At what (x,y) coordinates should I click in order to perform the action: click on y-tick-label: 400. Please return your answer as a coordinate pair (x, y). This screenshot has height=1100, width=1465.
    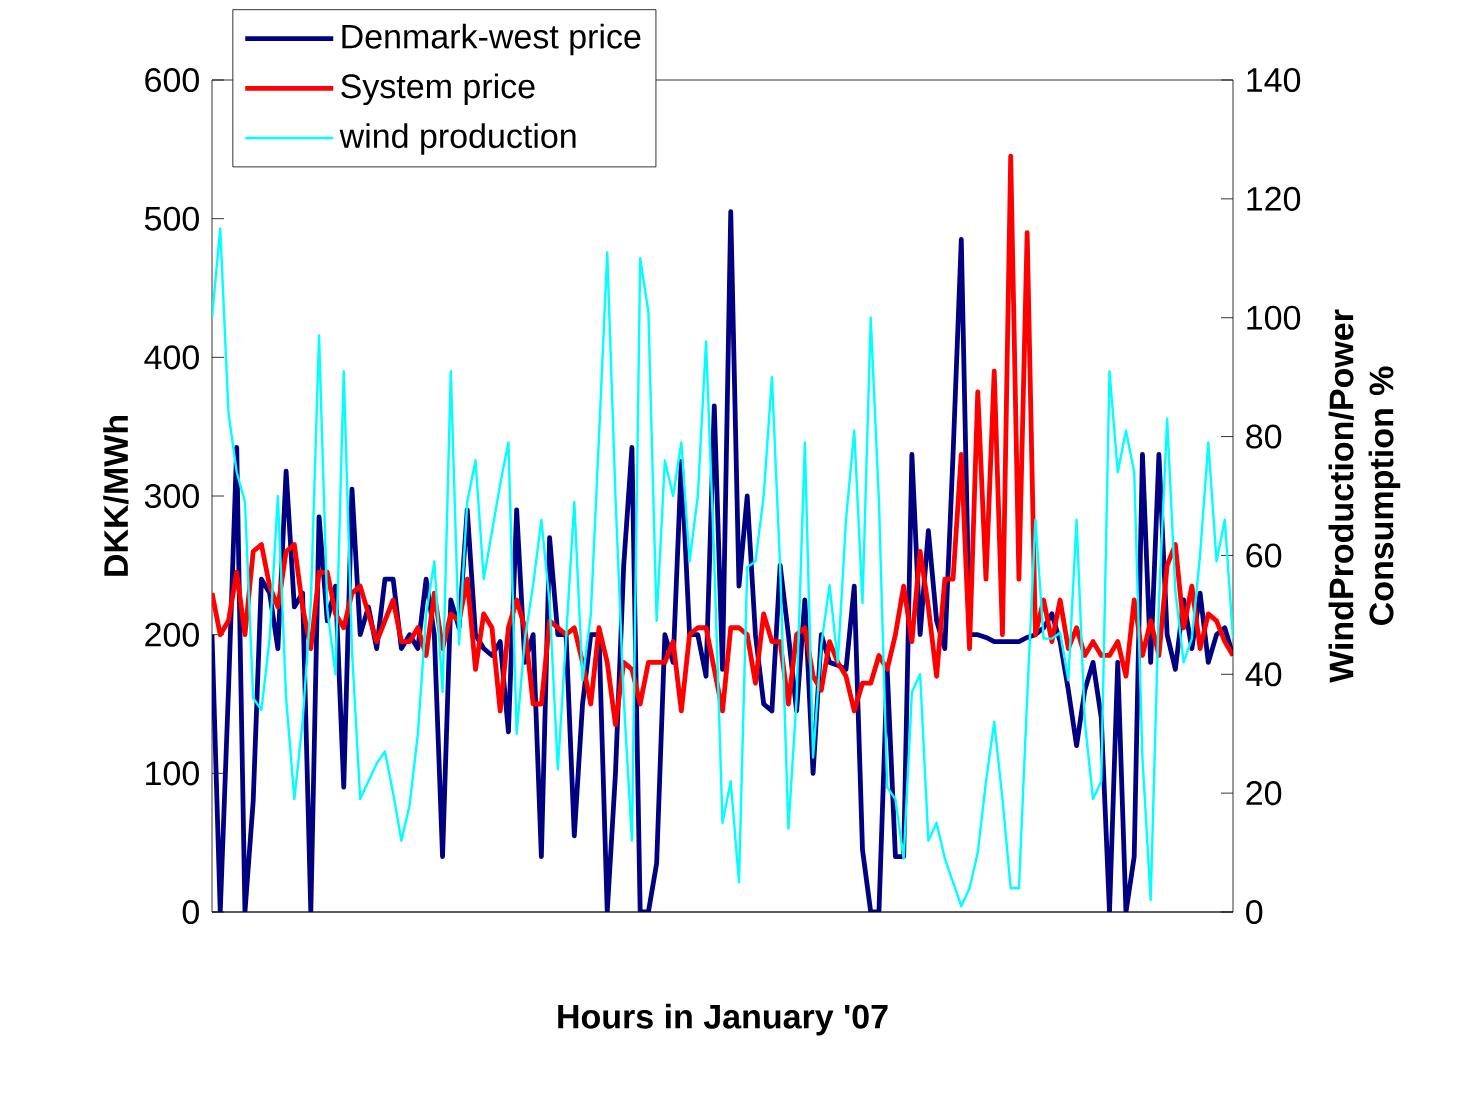
    Looking at the image, I should click on (171, 357).